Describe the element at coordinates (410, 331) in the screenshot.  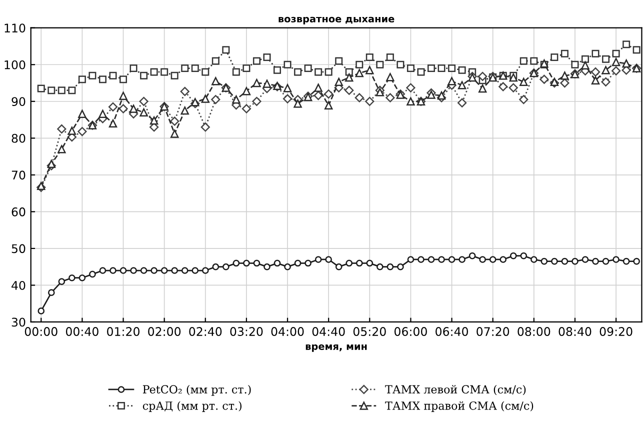
I see `x-tick-label: 06:00` at that location.